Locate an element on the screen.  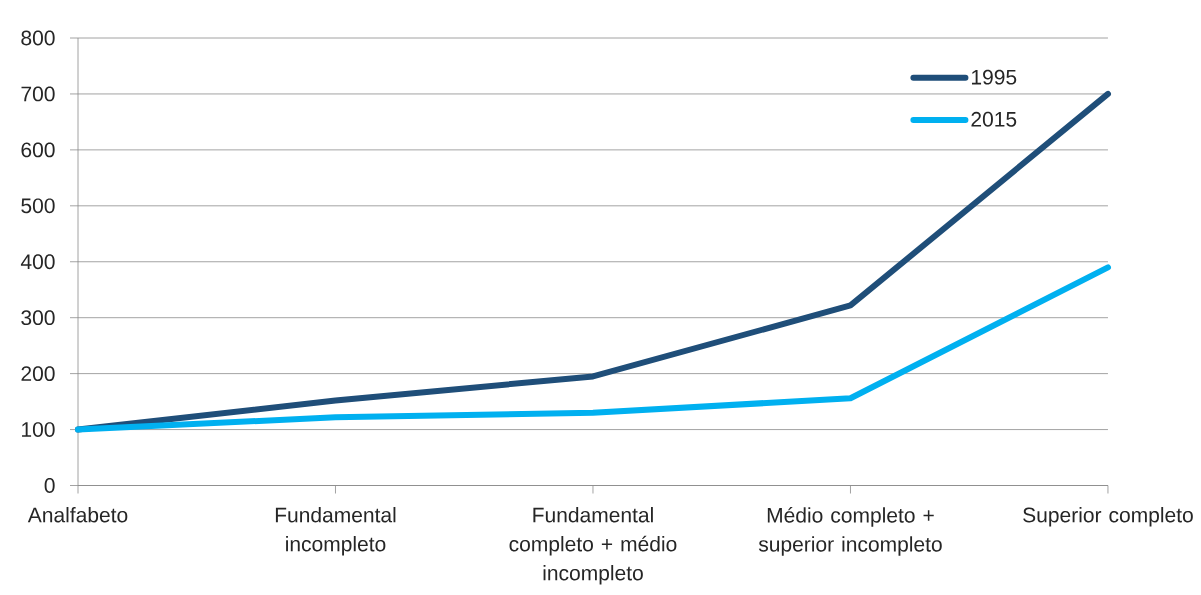
x-tick-label: Fundamental incompleto is located at coordinates (335, 531).